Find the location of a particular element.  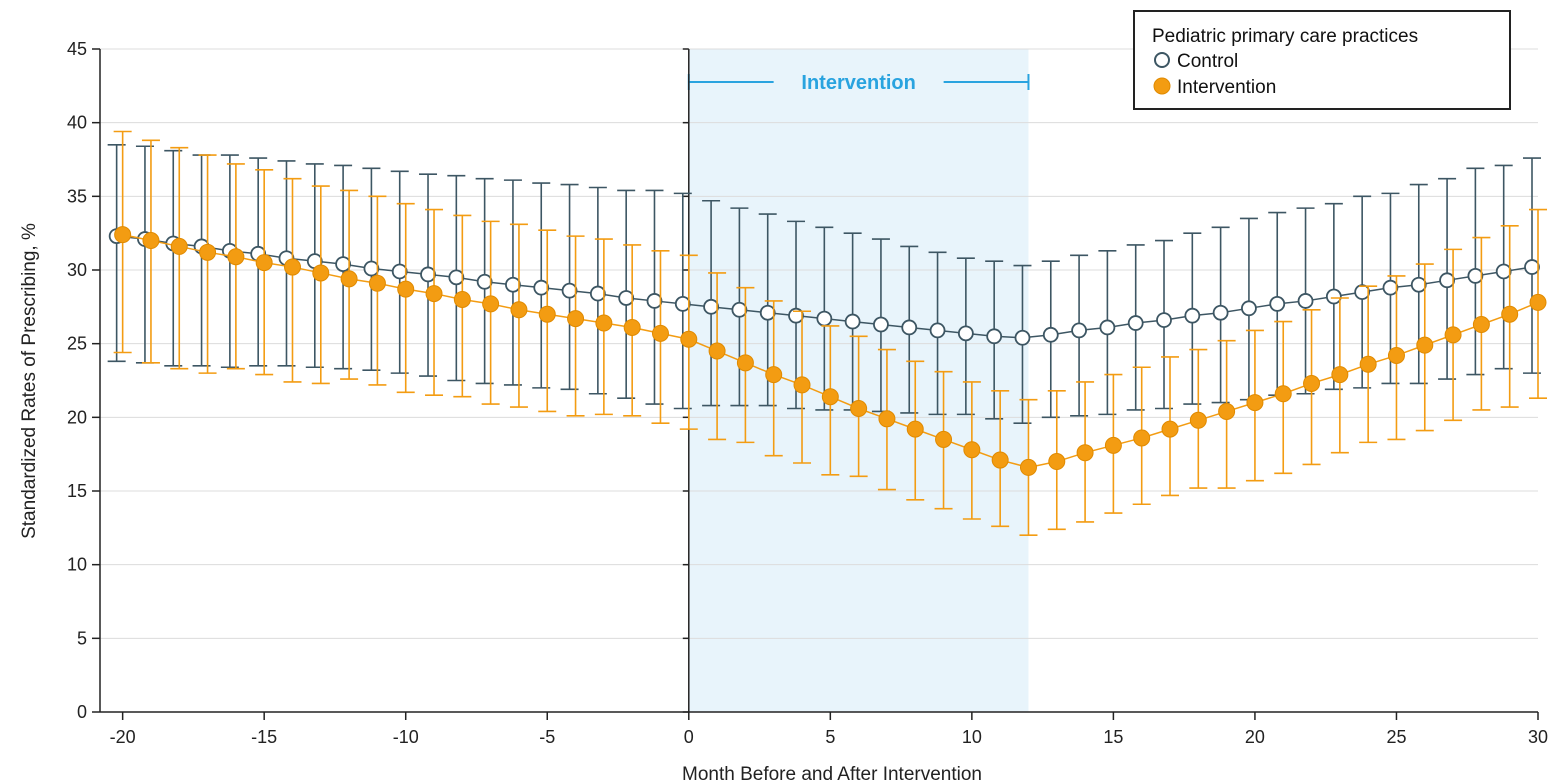

x-tick-label: 10 is located at coordinates (972, 737).